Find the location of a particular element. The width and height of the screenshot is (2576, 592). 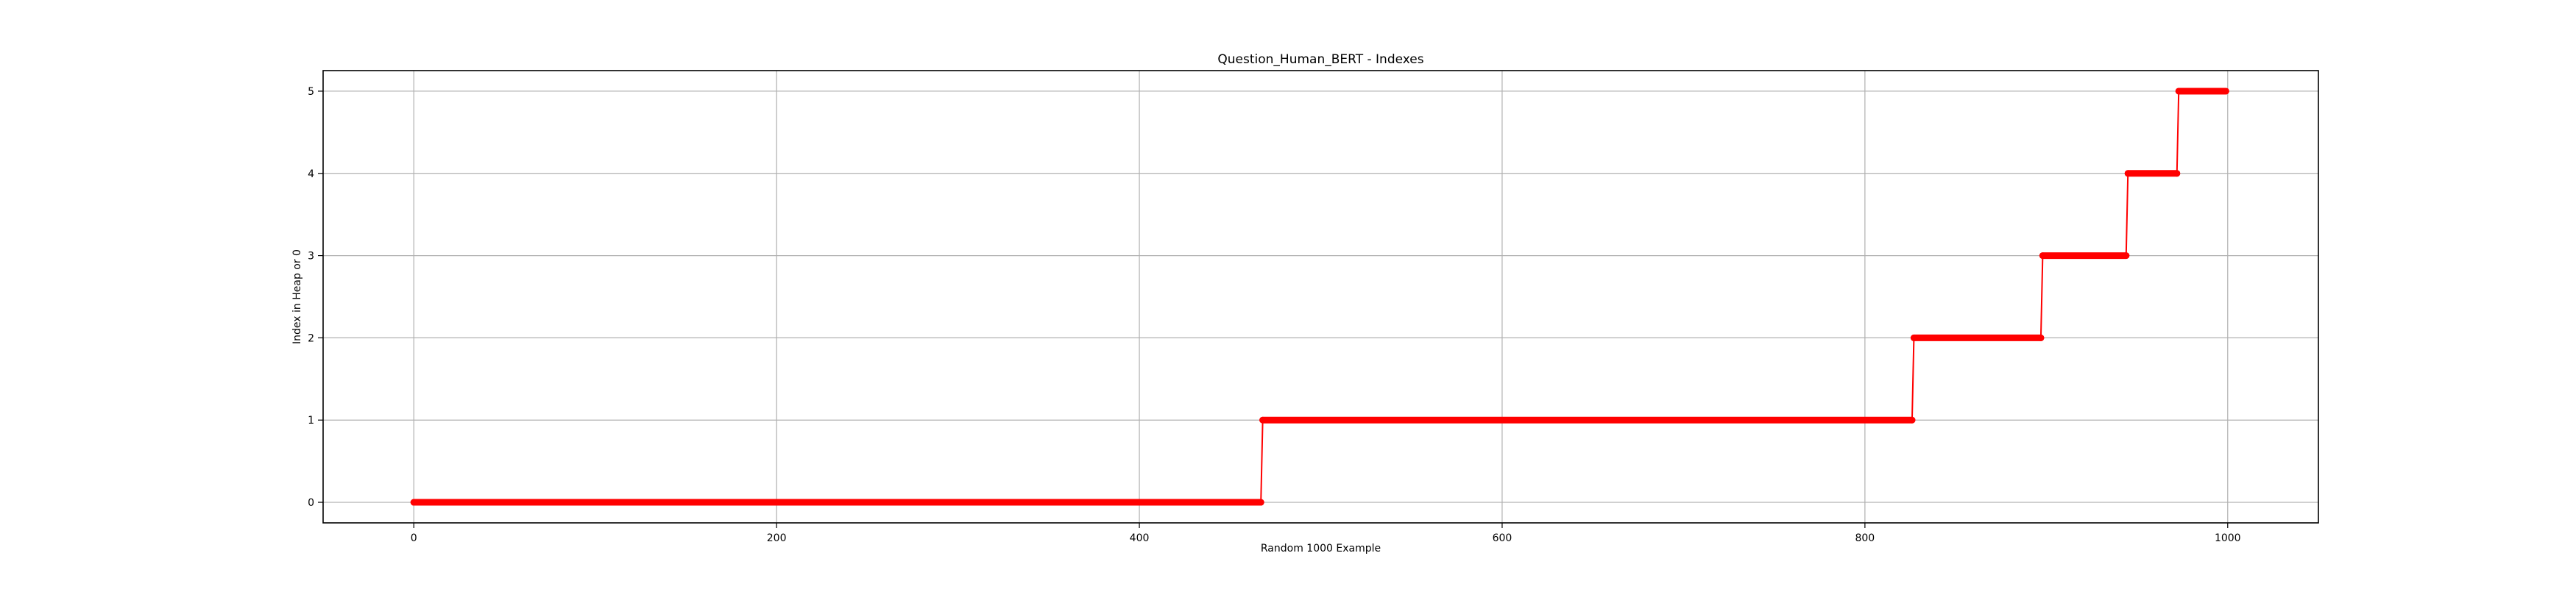

y-tick-label: 3 is located at coordinates (311, 257).